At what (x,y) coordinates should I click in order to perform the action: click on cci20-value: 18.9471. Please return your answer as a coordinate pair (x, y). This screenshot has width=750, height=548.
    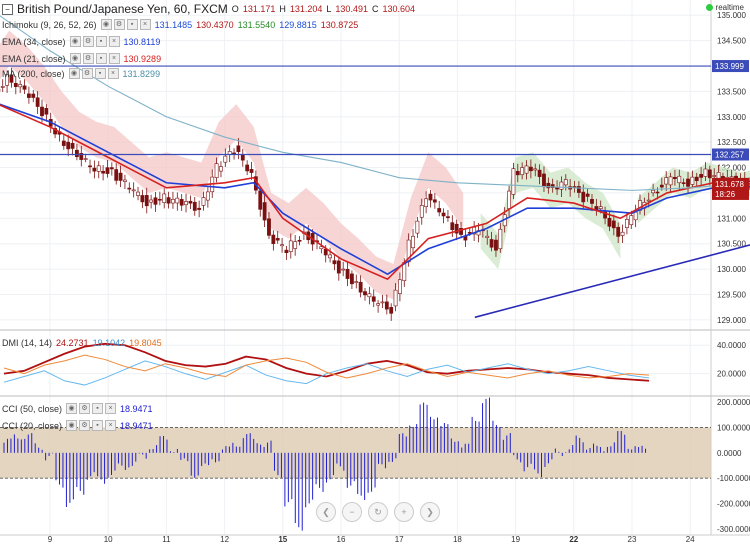
    Looking at the image, I should click on (136, 425).